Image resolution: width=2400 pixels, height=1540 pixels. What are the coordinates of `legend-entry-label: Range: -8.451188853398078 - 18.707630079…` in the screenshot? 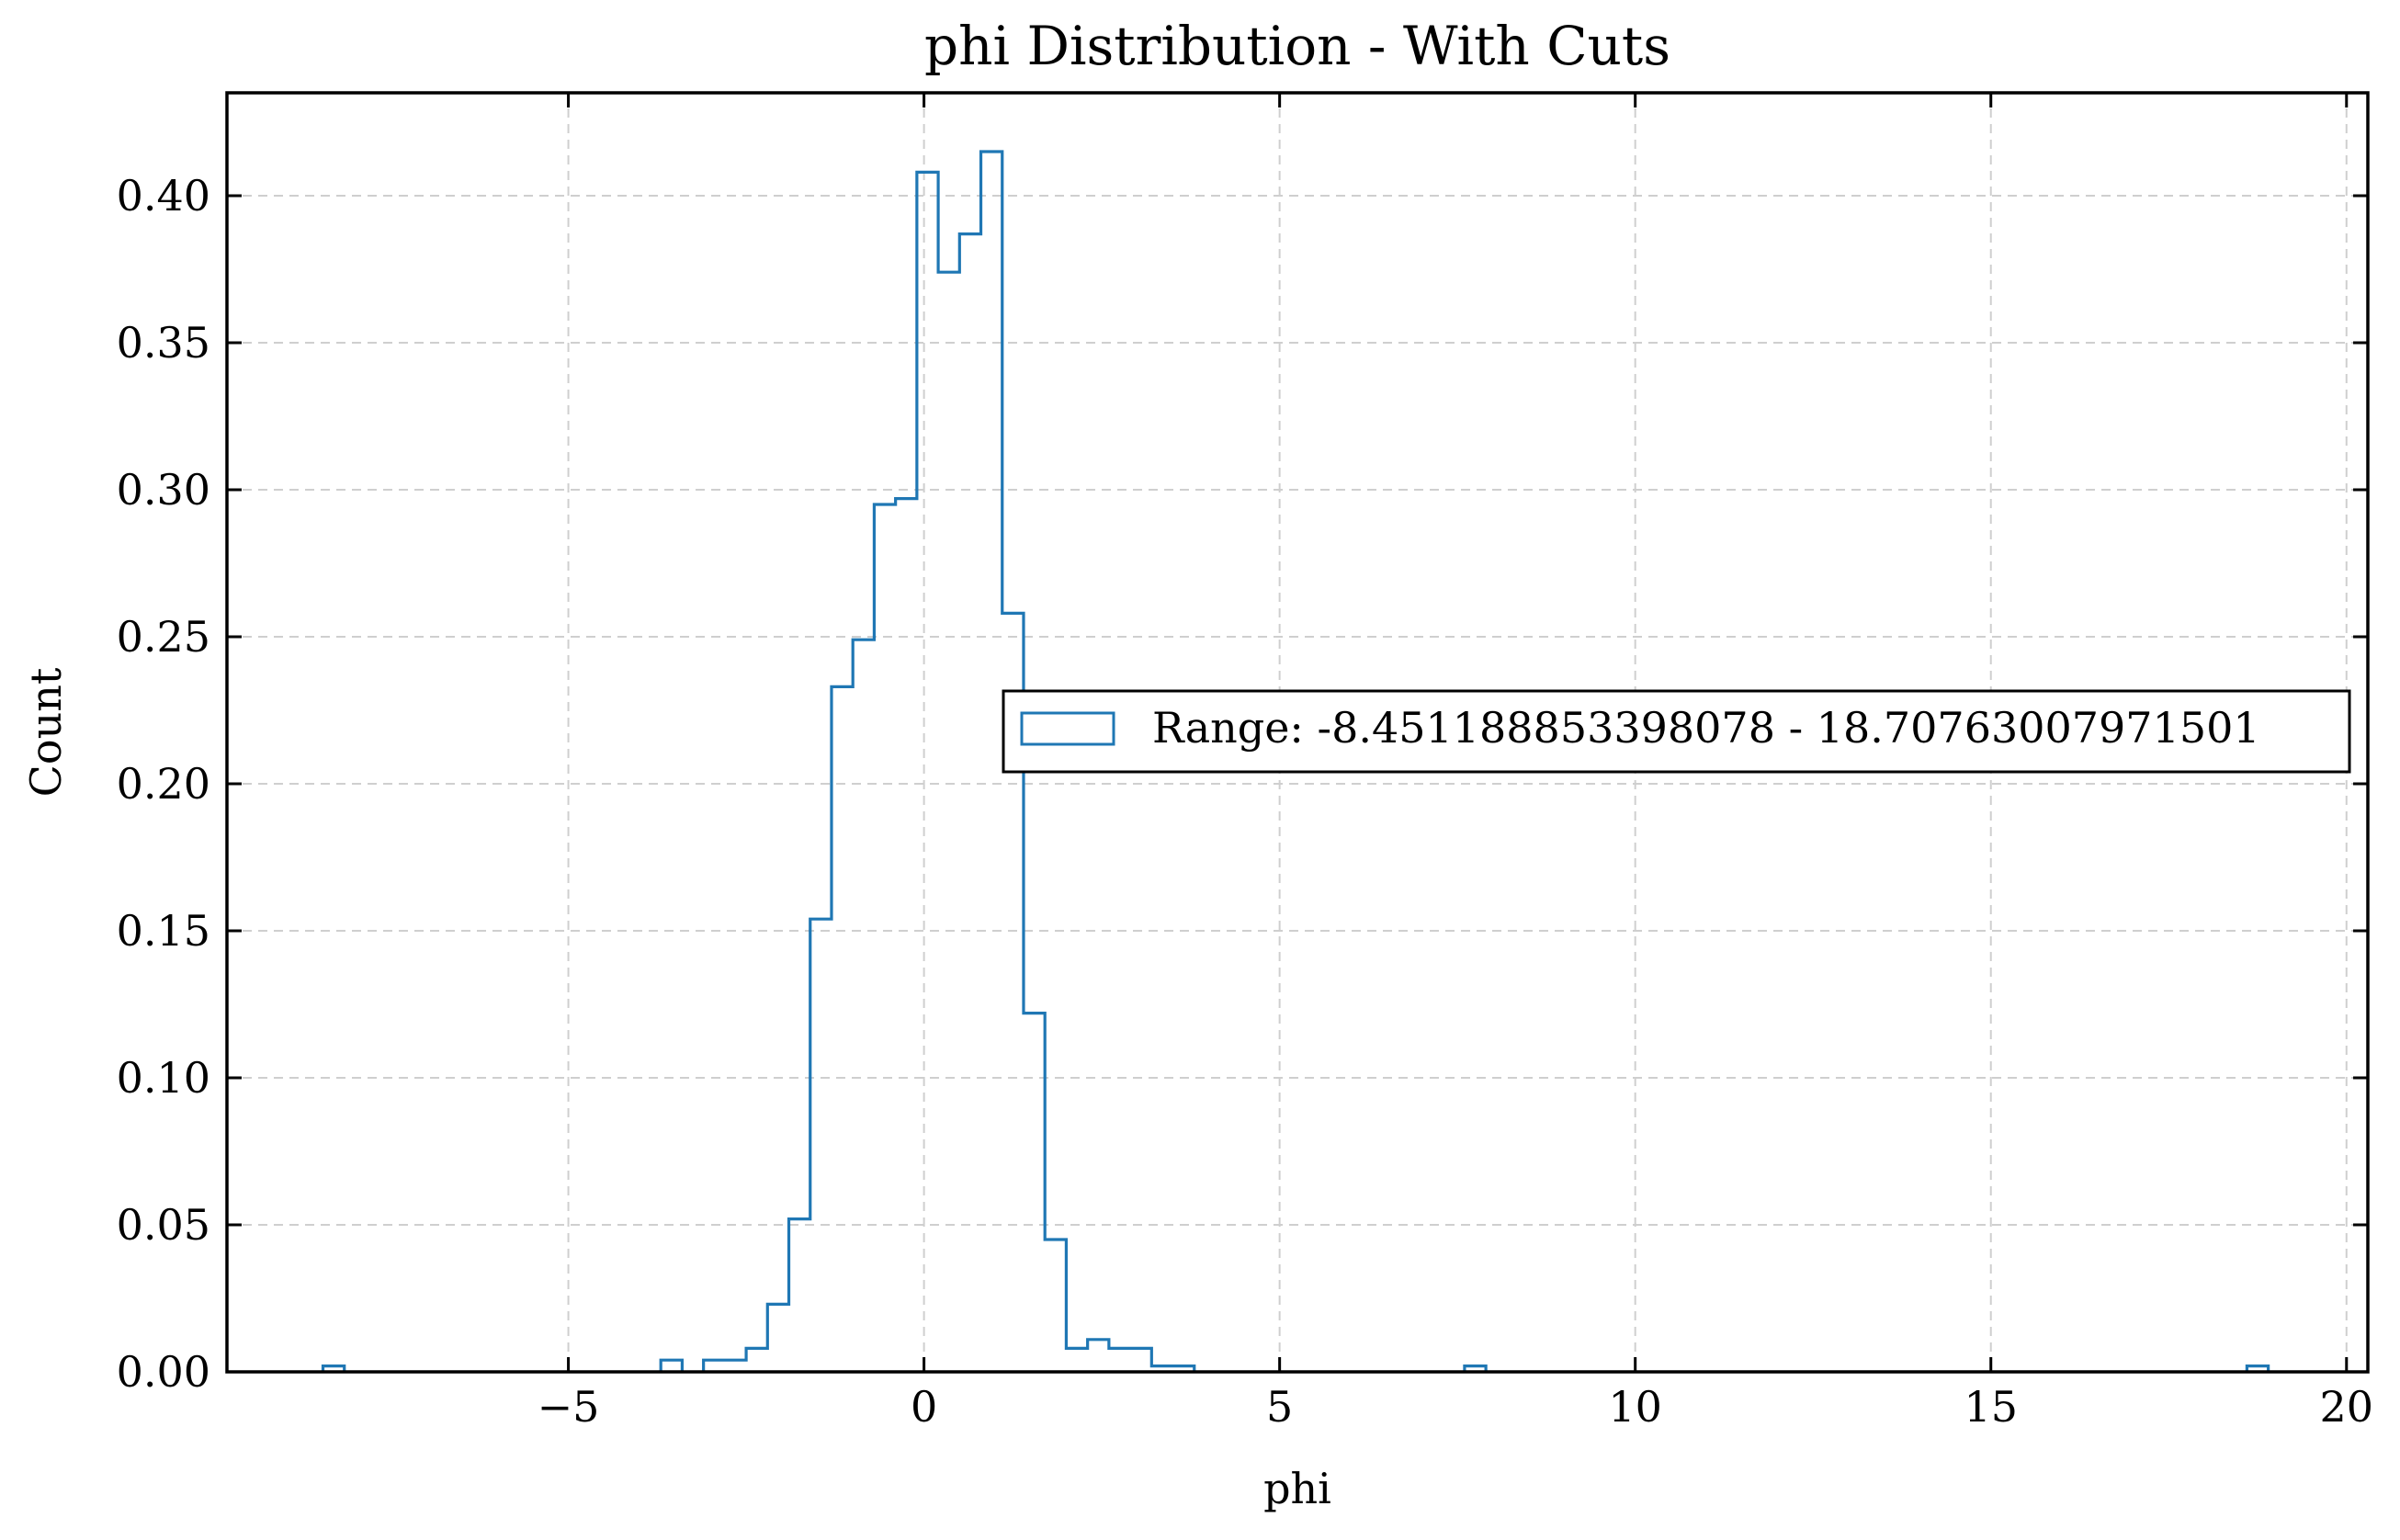 It's located at (1706, 728).